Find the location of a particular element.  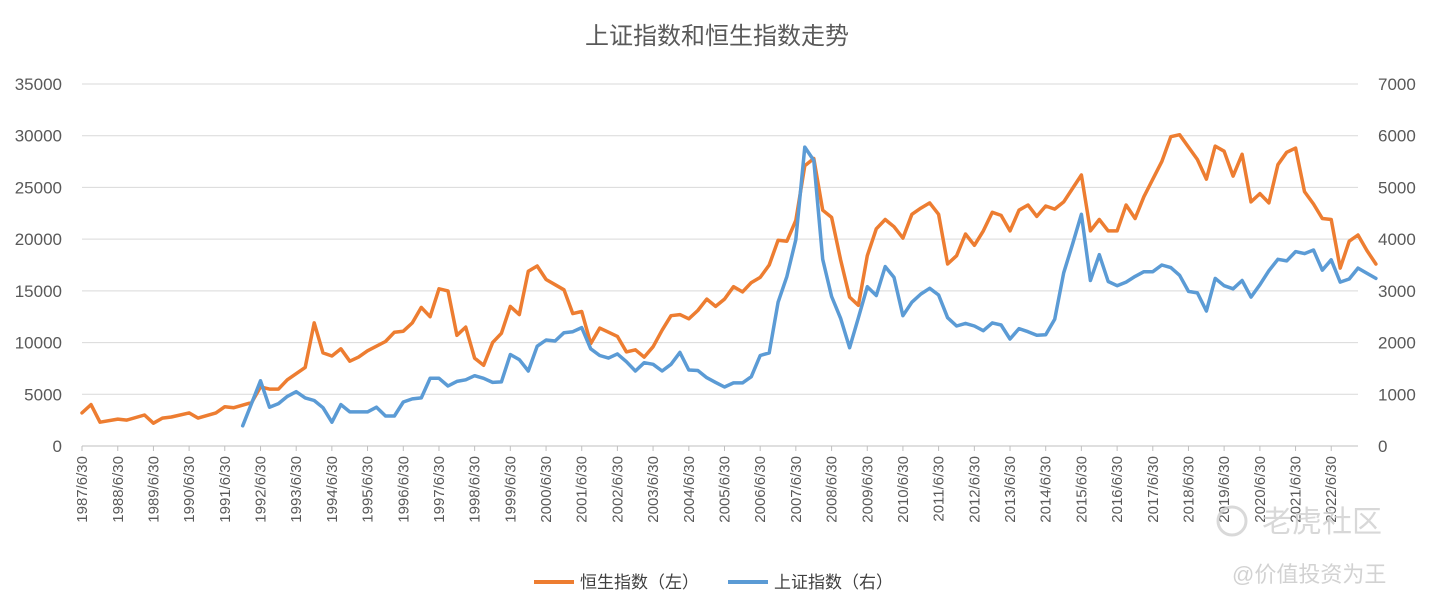

right-tick-label: 1000 is located at coordinates (1397, 394).